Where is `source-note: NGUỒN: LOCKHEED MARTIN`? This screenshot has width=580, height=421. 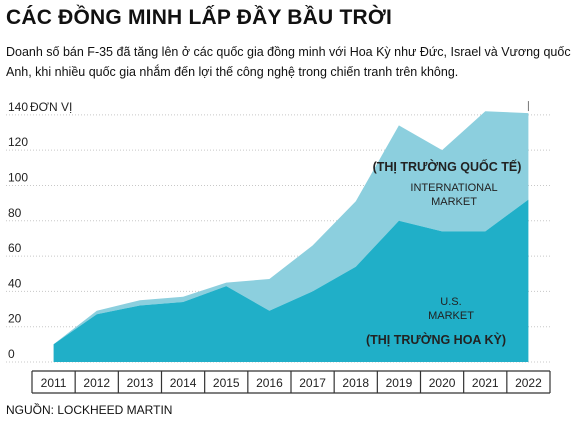 source-note: NGUỒN: LOCKHEED MARTIN is located at coordinates (89, 410).